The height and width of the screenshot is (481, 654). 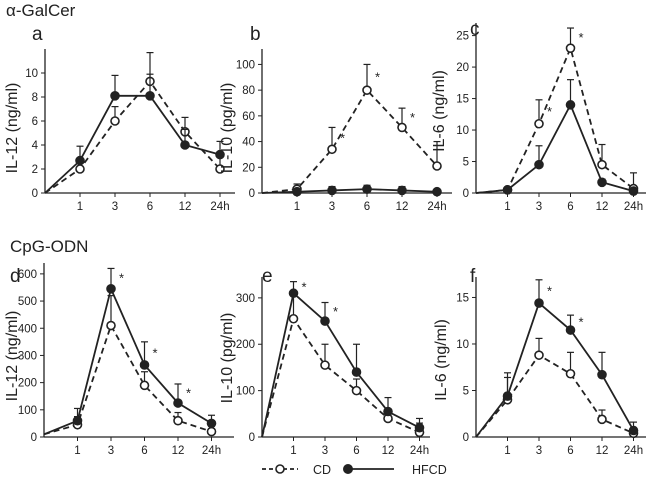 What do you see at coordinates (507, 207) in the screenshot?
I see `x-tick-label-c: 1` at bounding box center [507, 207].